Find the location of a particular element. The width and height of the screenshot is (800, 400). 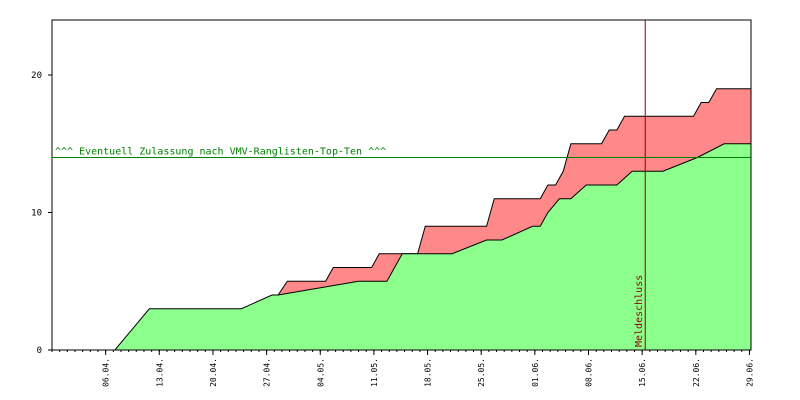

y-axis: 0 10 20 is located at coordinates (41, 213).